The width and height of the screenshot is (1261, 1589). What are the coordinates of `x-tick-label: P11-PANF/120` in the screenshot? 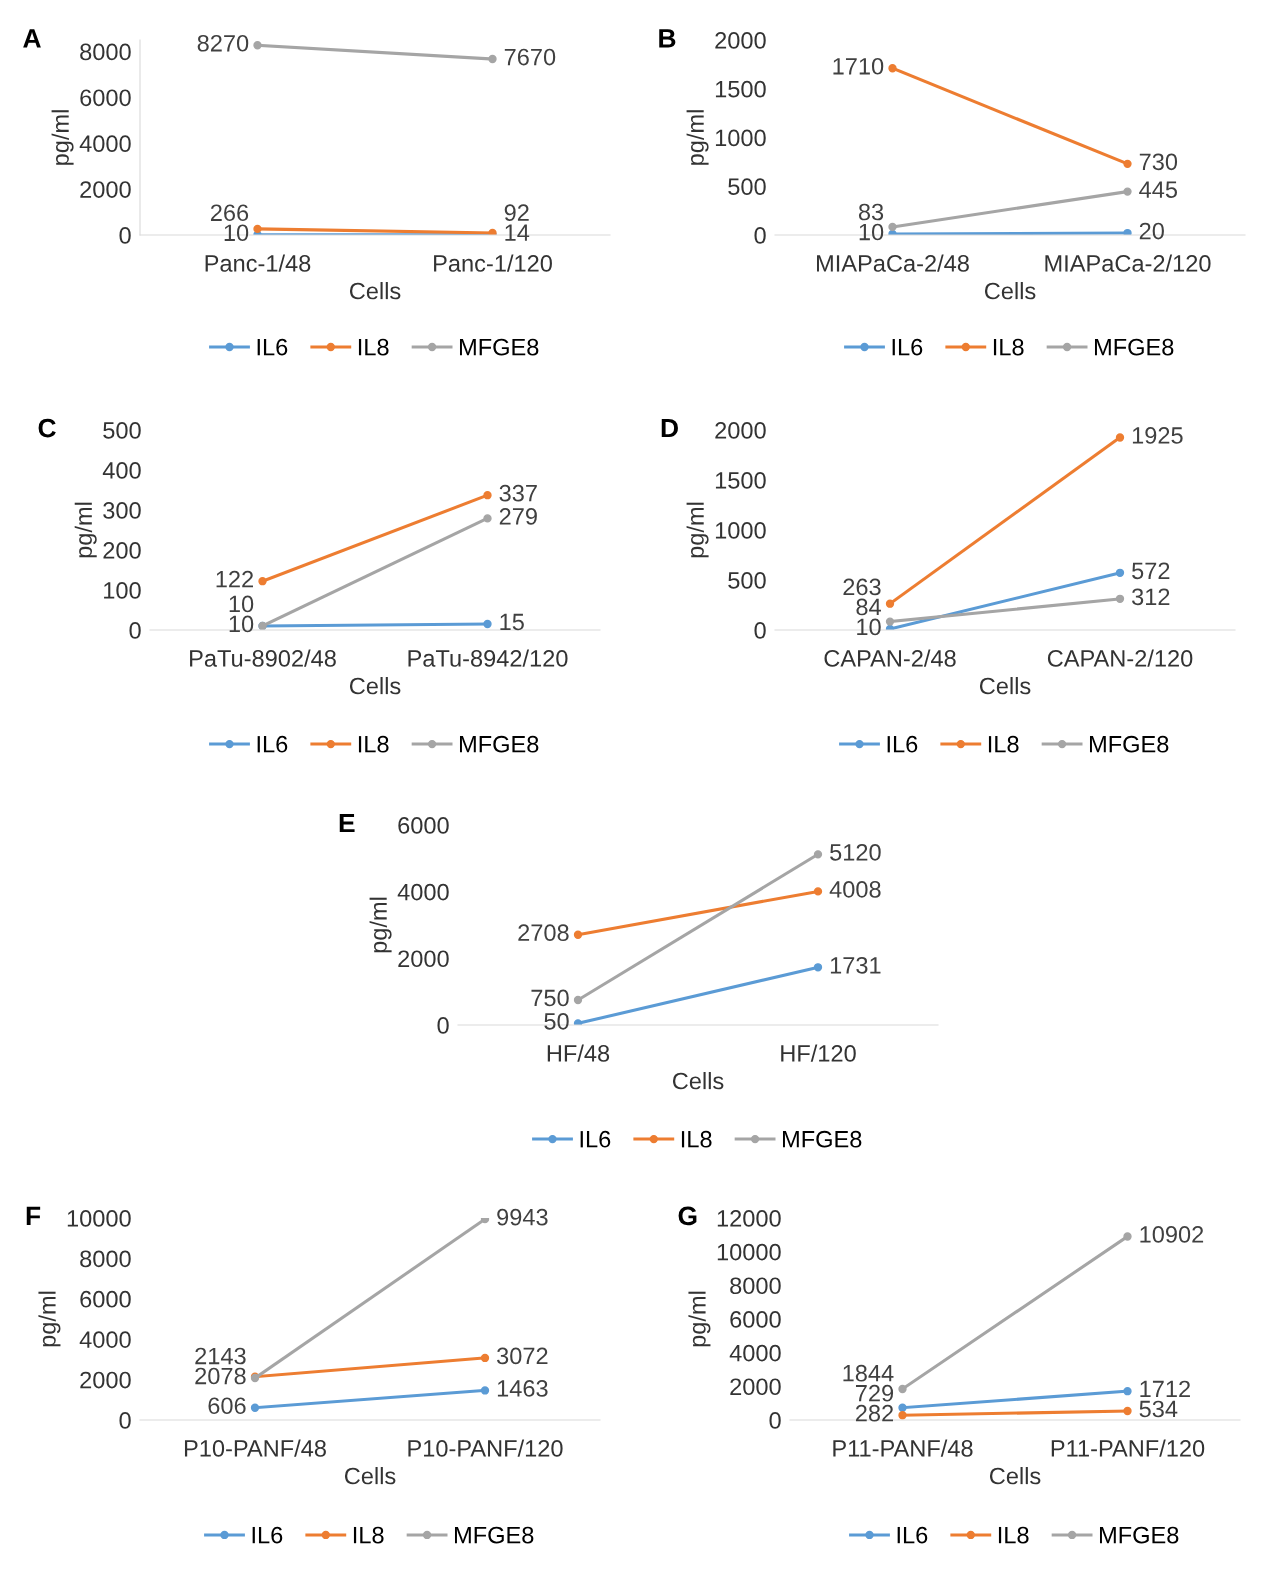 It's located at (1128, 1448).